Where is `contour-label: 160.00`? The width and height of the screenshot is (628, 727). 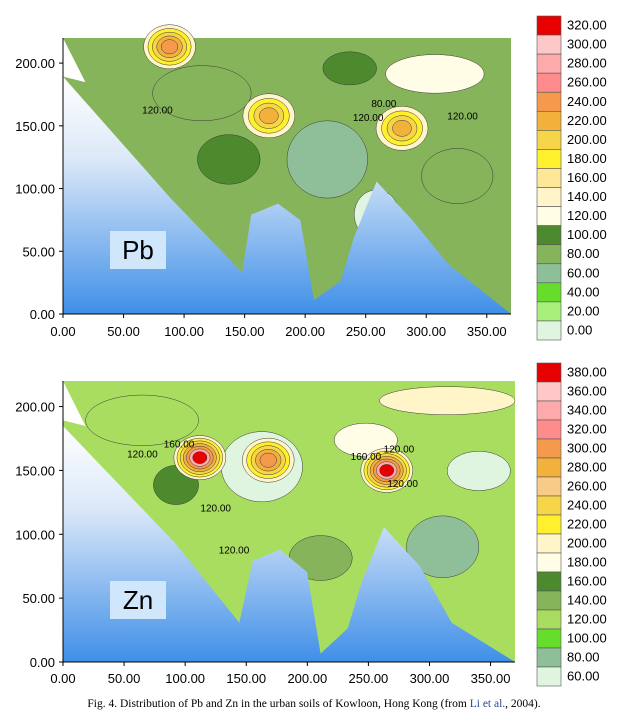 contour-label: 160.00 is located at coordinates (366, 457).